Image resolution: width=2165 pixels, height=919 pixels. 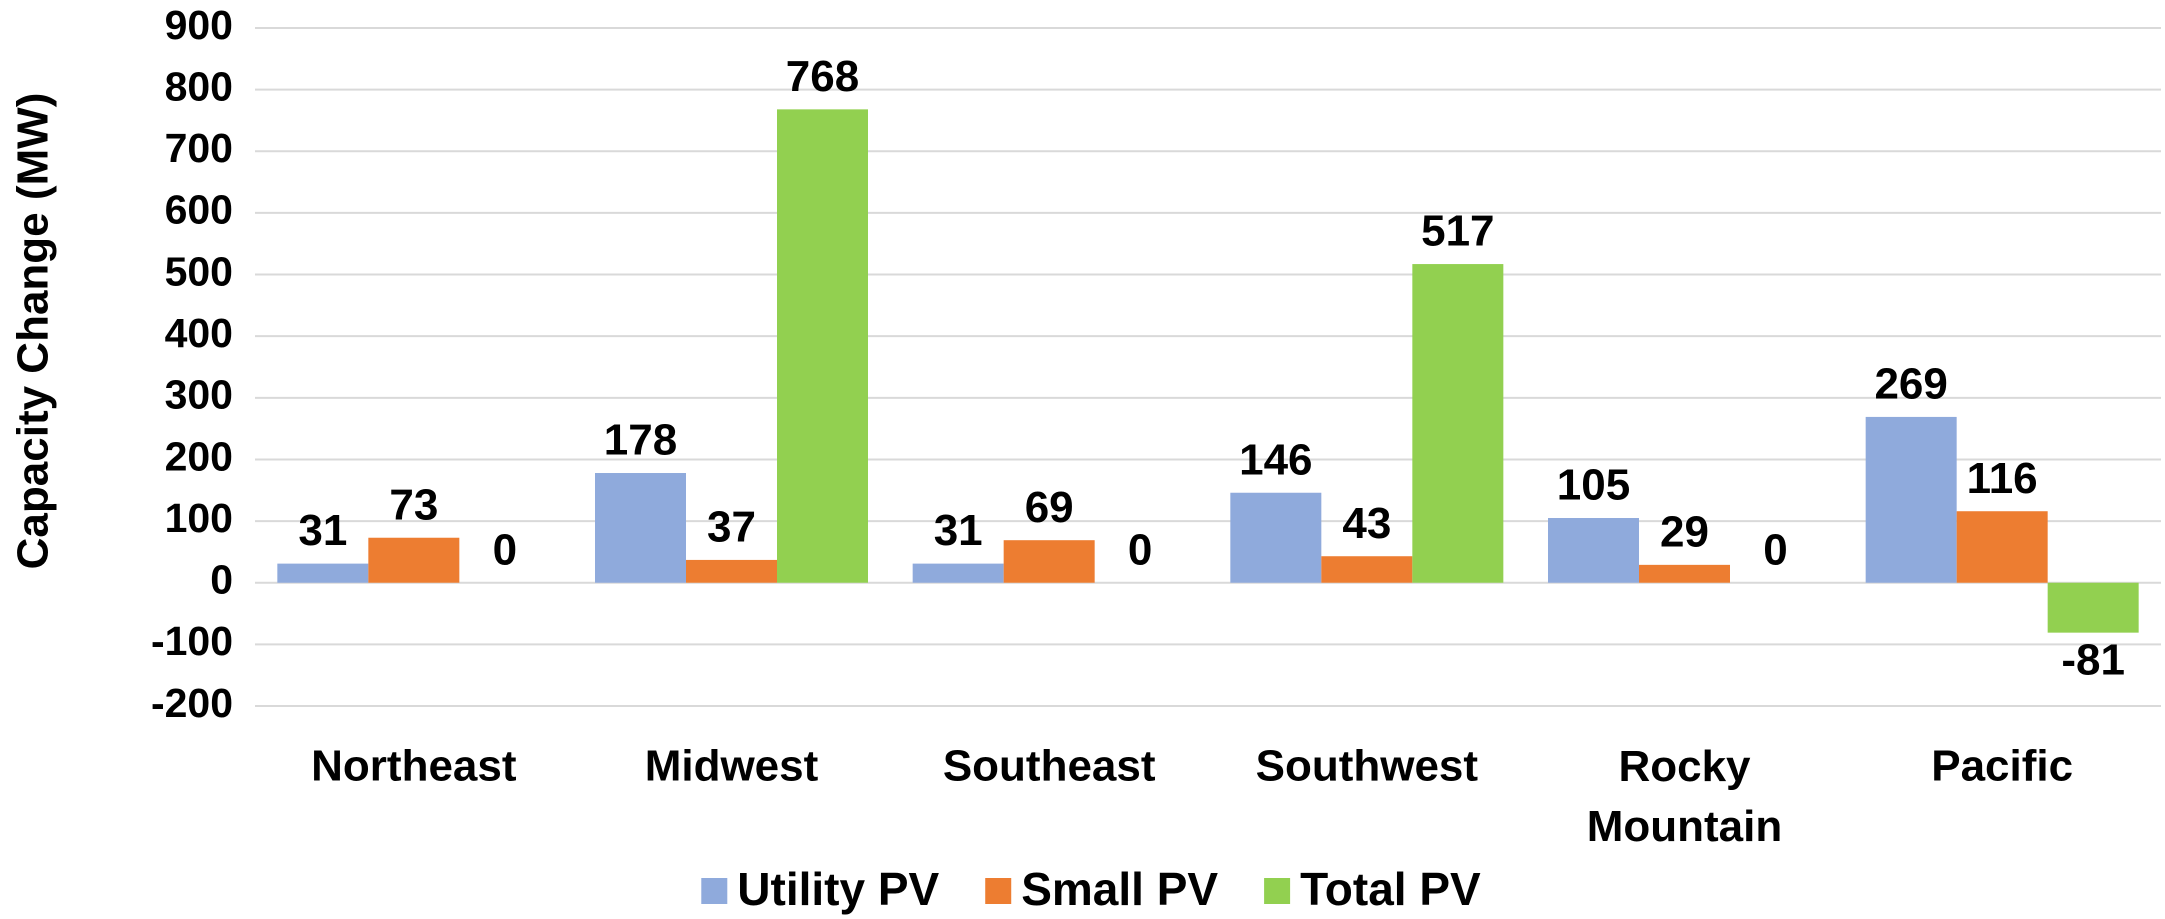 I want to click on data-label: 73, so click(x=413, y=504).